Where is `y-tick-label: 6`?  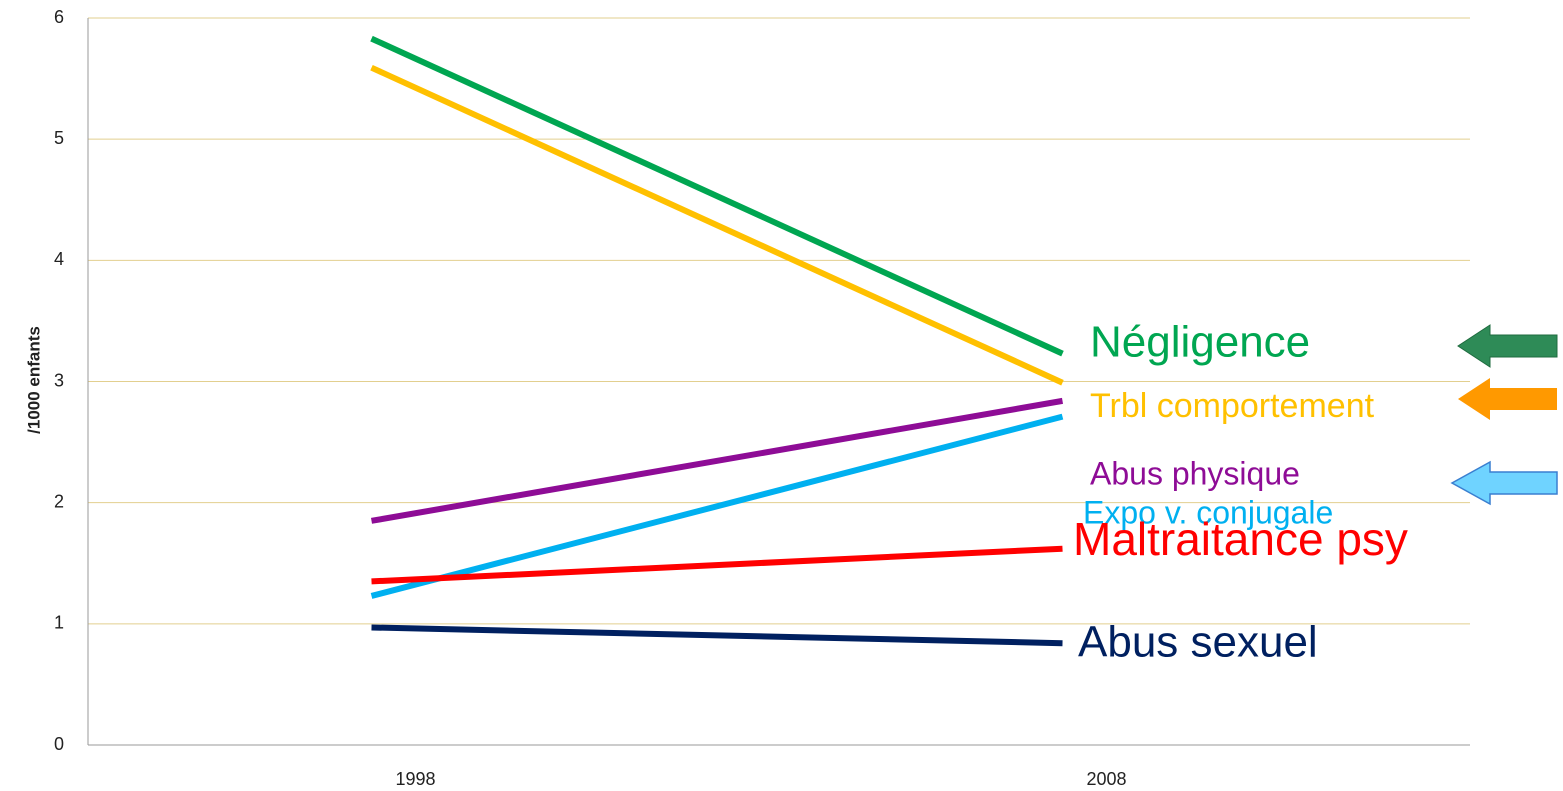
y-tick-label: 6 is located at coordinates (59, 17).